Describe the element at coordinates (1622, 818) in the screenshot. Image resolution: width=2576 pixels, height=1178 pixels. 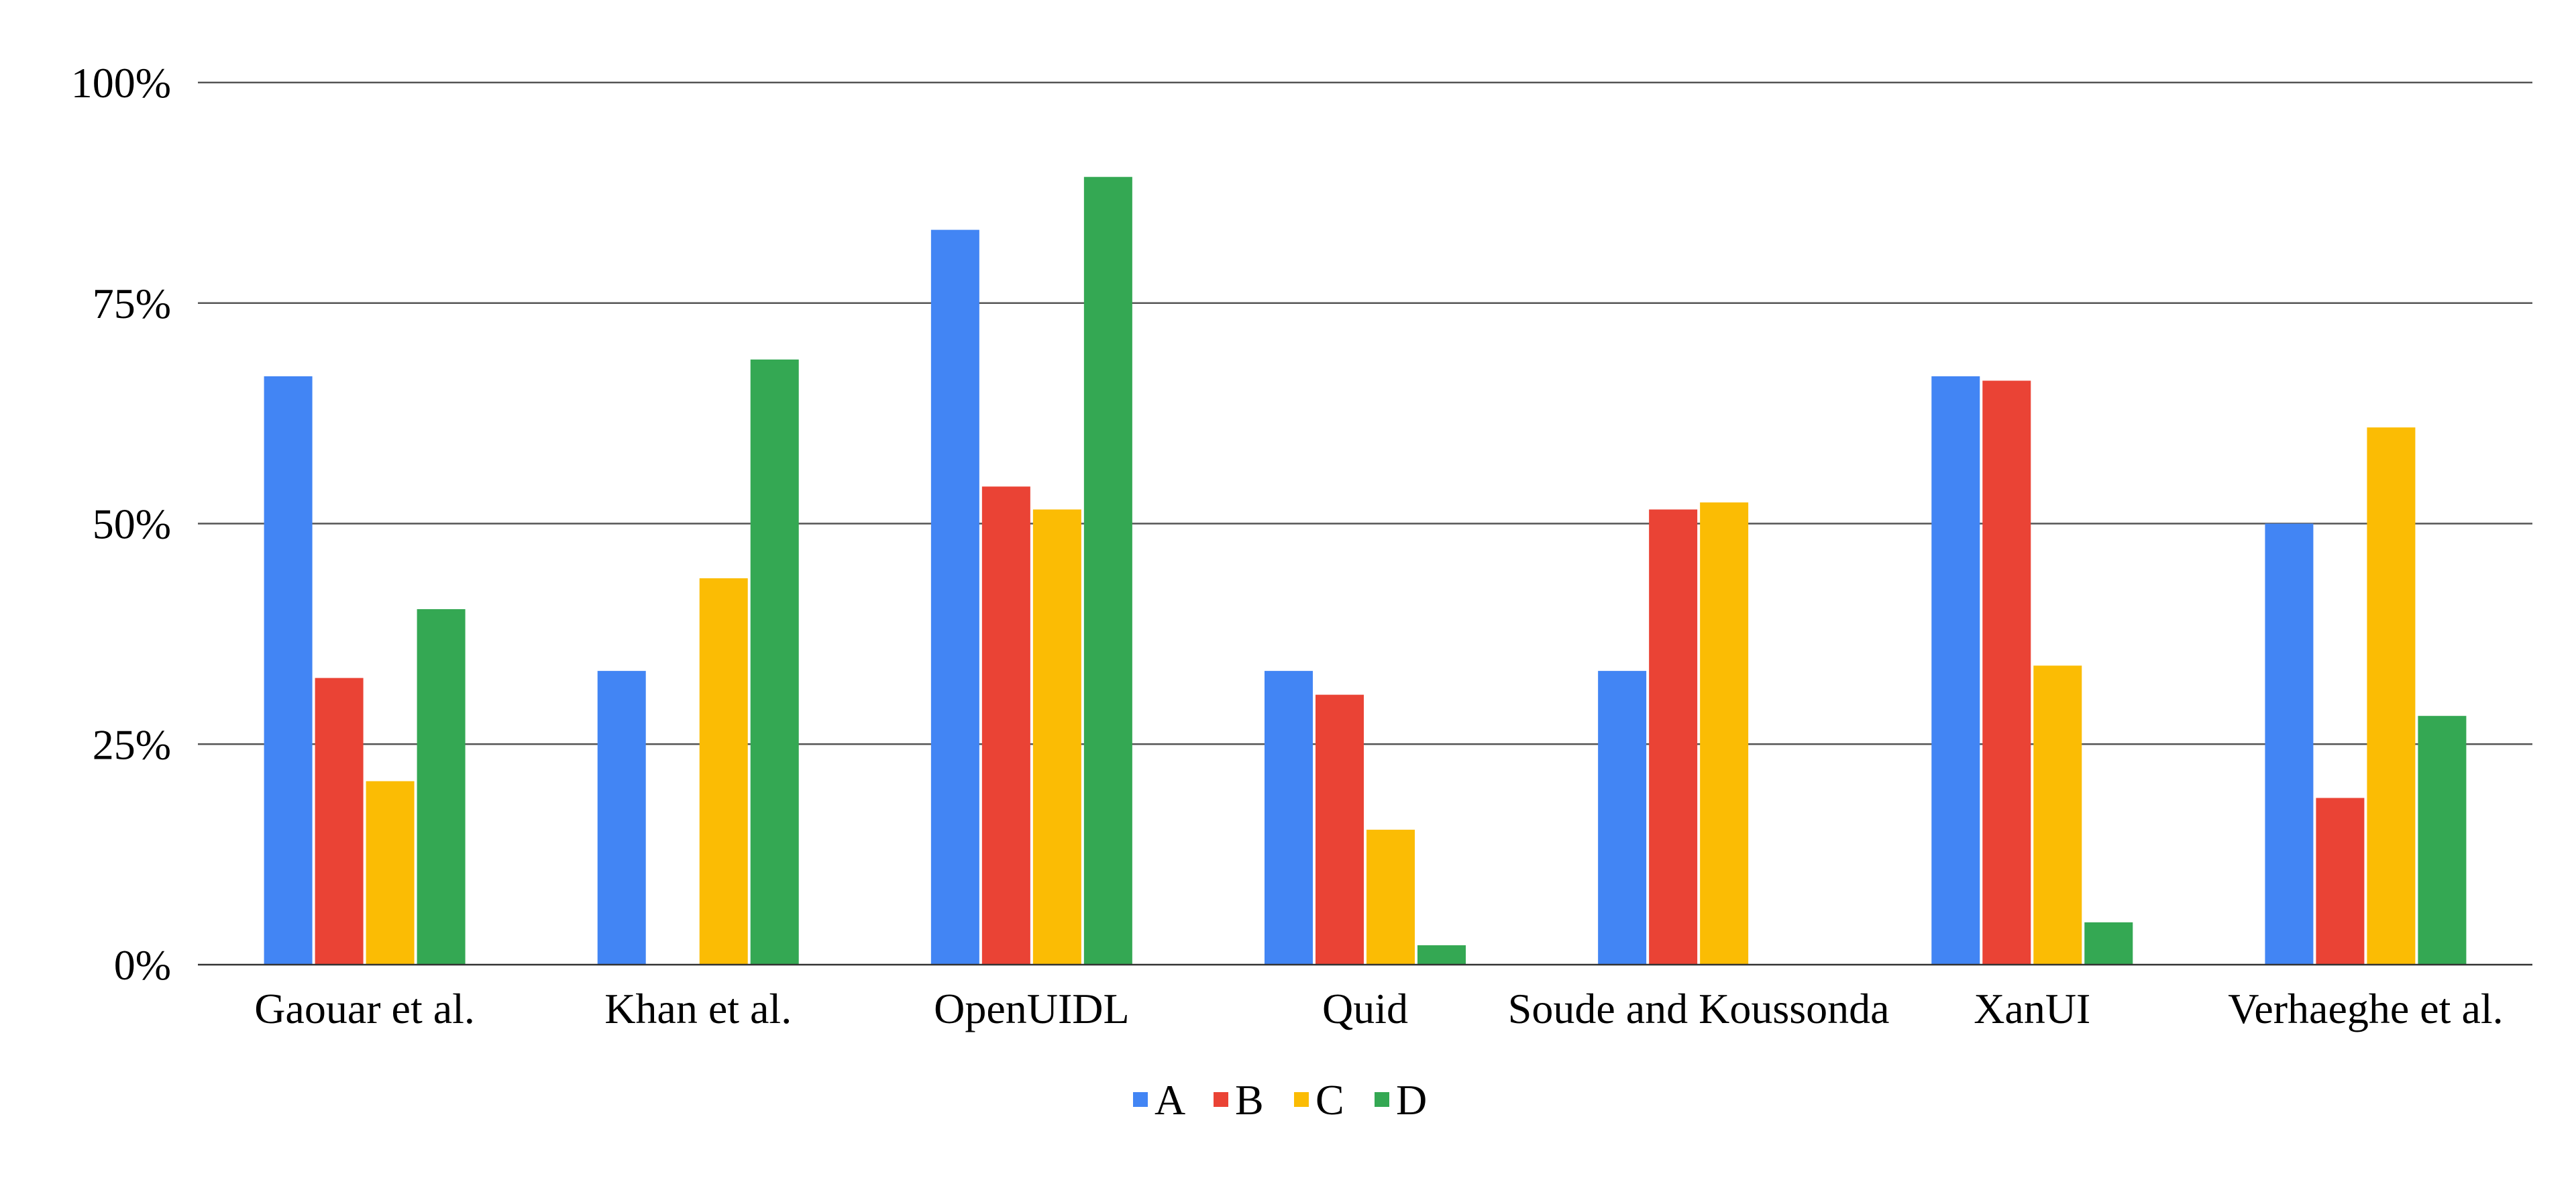
I see `bar-a-soude-and-koussonda` at that location.